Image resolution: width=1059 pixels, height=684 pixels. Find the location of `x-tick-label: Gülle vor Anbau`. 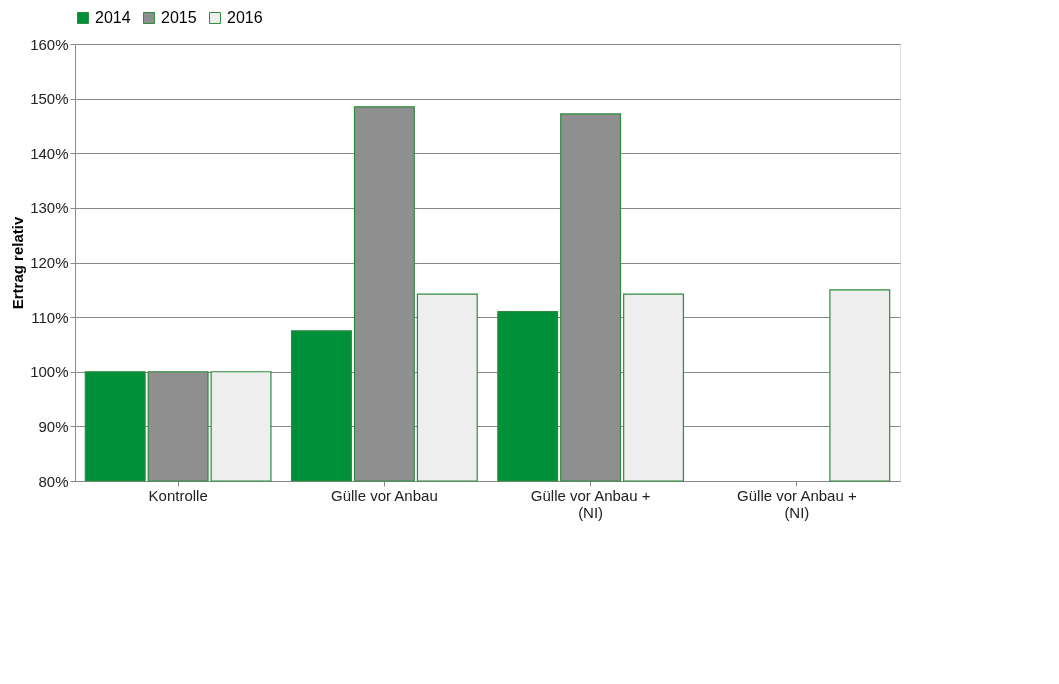

x-tick-label: Gülle vor Anbau is located at coordinates (384, 495).